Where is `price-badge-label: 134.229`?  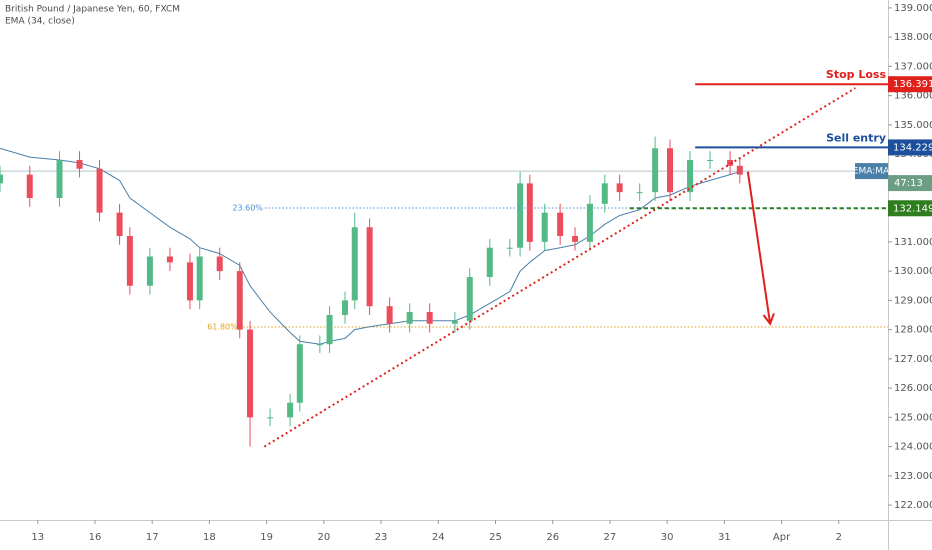 price-badge-label: 134.229 is located at coordinates (912, 147).